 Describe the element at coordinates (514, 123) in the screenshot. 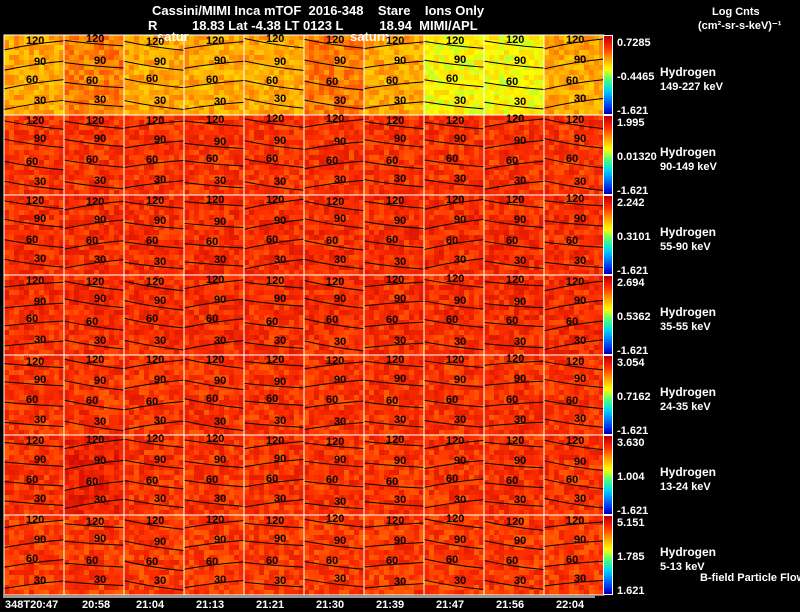

I see `contour-line` at that location.